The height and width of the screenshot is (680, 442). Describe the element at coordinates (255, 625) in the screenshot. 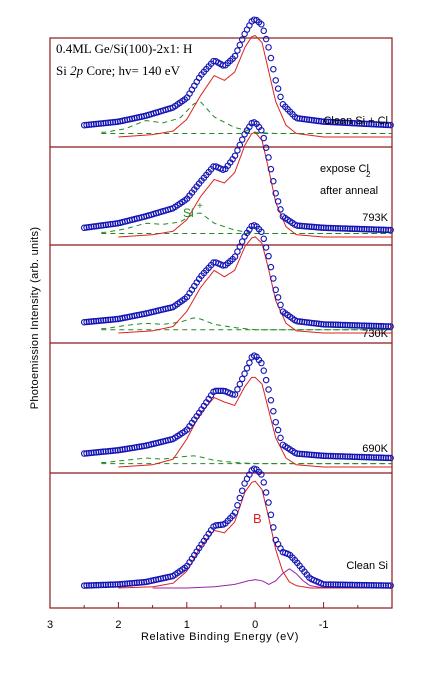

I see `x-tick-label: 0` at that location.